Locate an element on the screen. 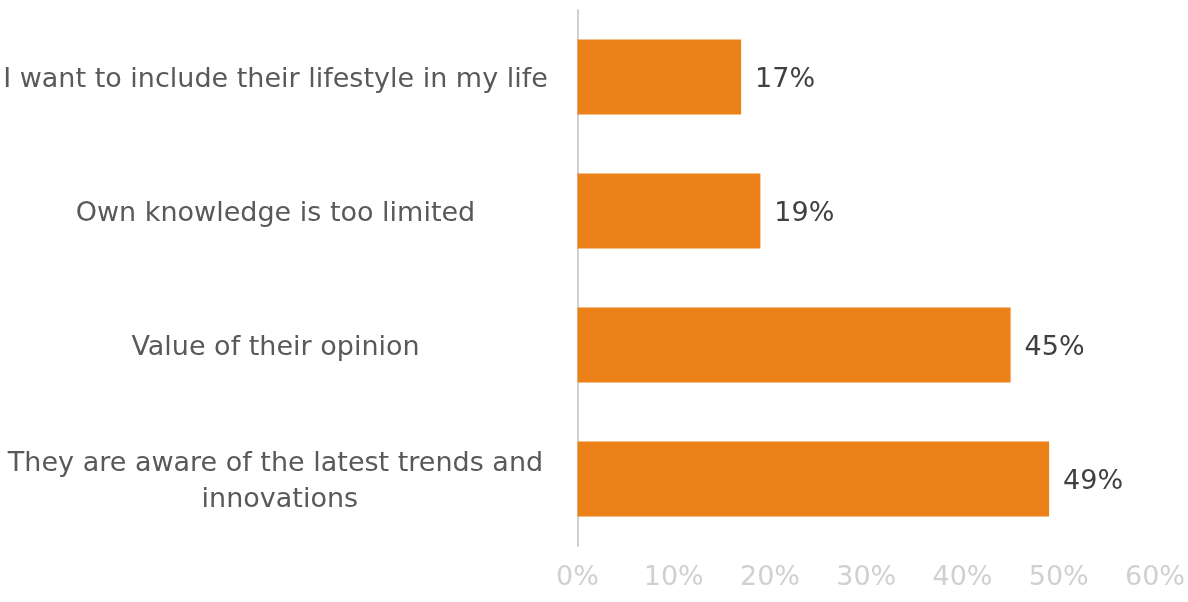  data-label: 49% is located at coordinates (1093, 479).